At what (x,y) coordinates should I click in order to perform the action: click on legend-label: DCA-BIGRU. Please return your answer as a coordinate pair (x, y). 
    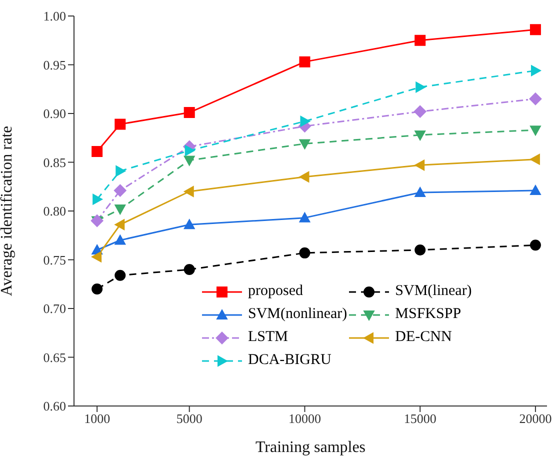
    Looking at the image, I should click on (290, 360).